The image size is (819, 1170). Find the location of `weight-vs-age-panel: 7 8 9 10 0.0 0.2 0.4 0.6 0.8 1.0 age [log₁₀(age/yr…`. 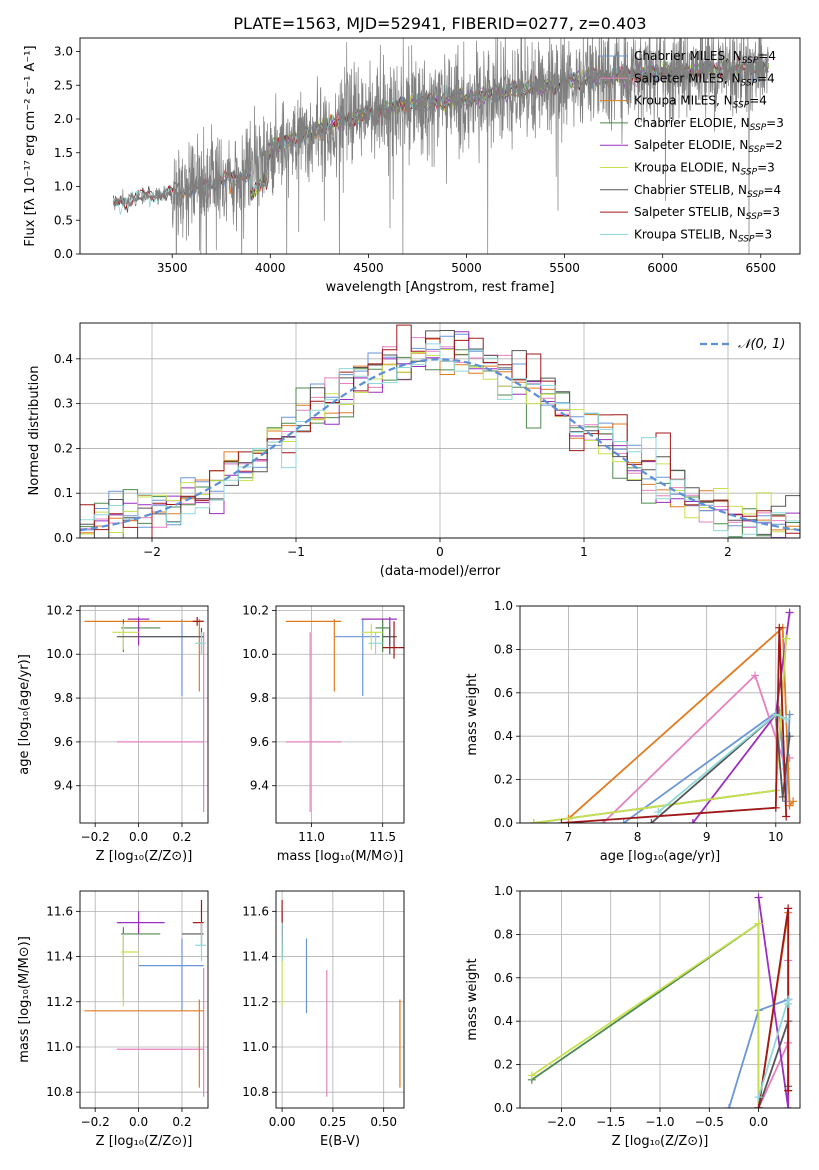

weight-vs-age-panel: 7 8 9 10 0.0 0.2 0.4 0.6 0.8 1.0 age [log₁₀(age/yr… is located at coordinates (633, 731).